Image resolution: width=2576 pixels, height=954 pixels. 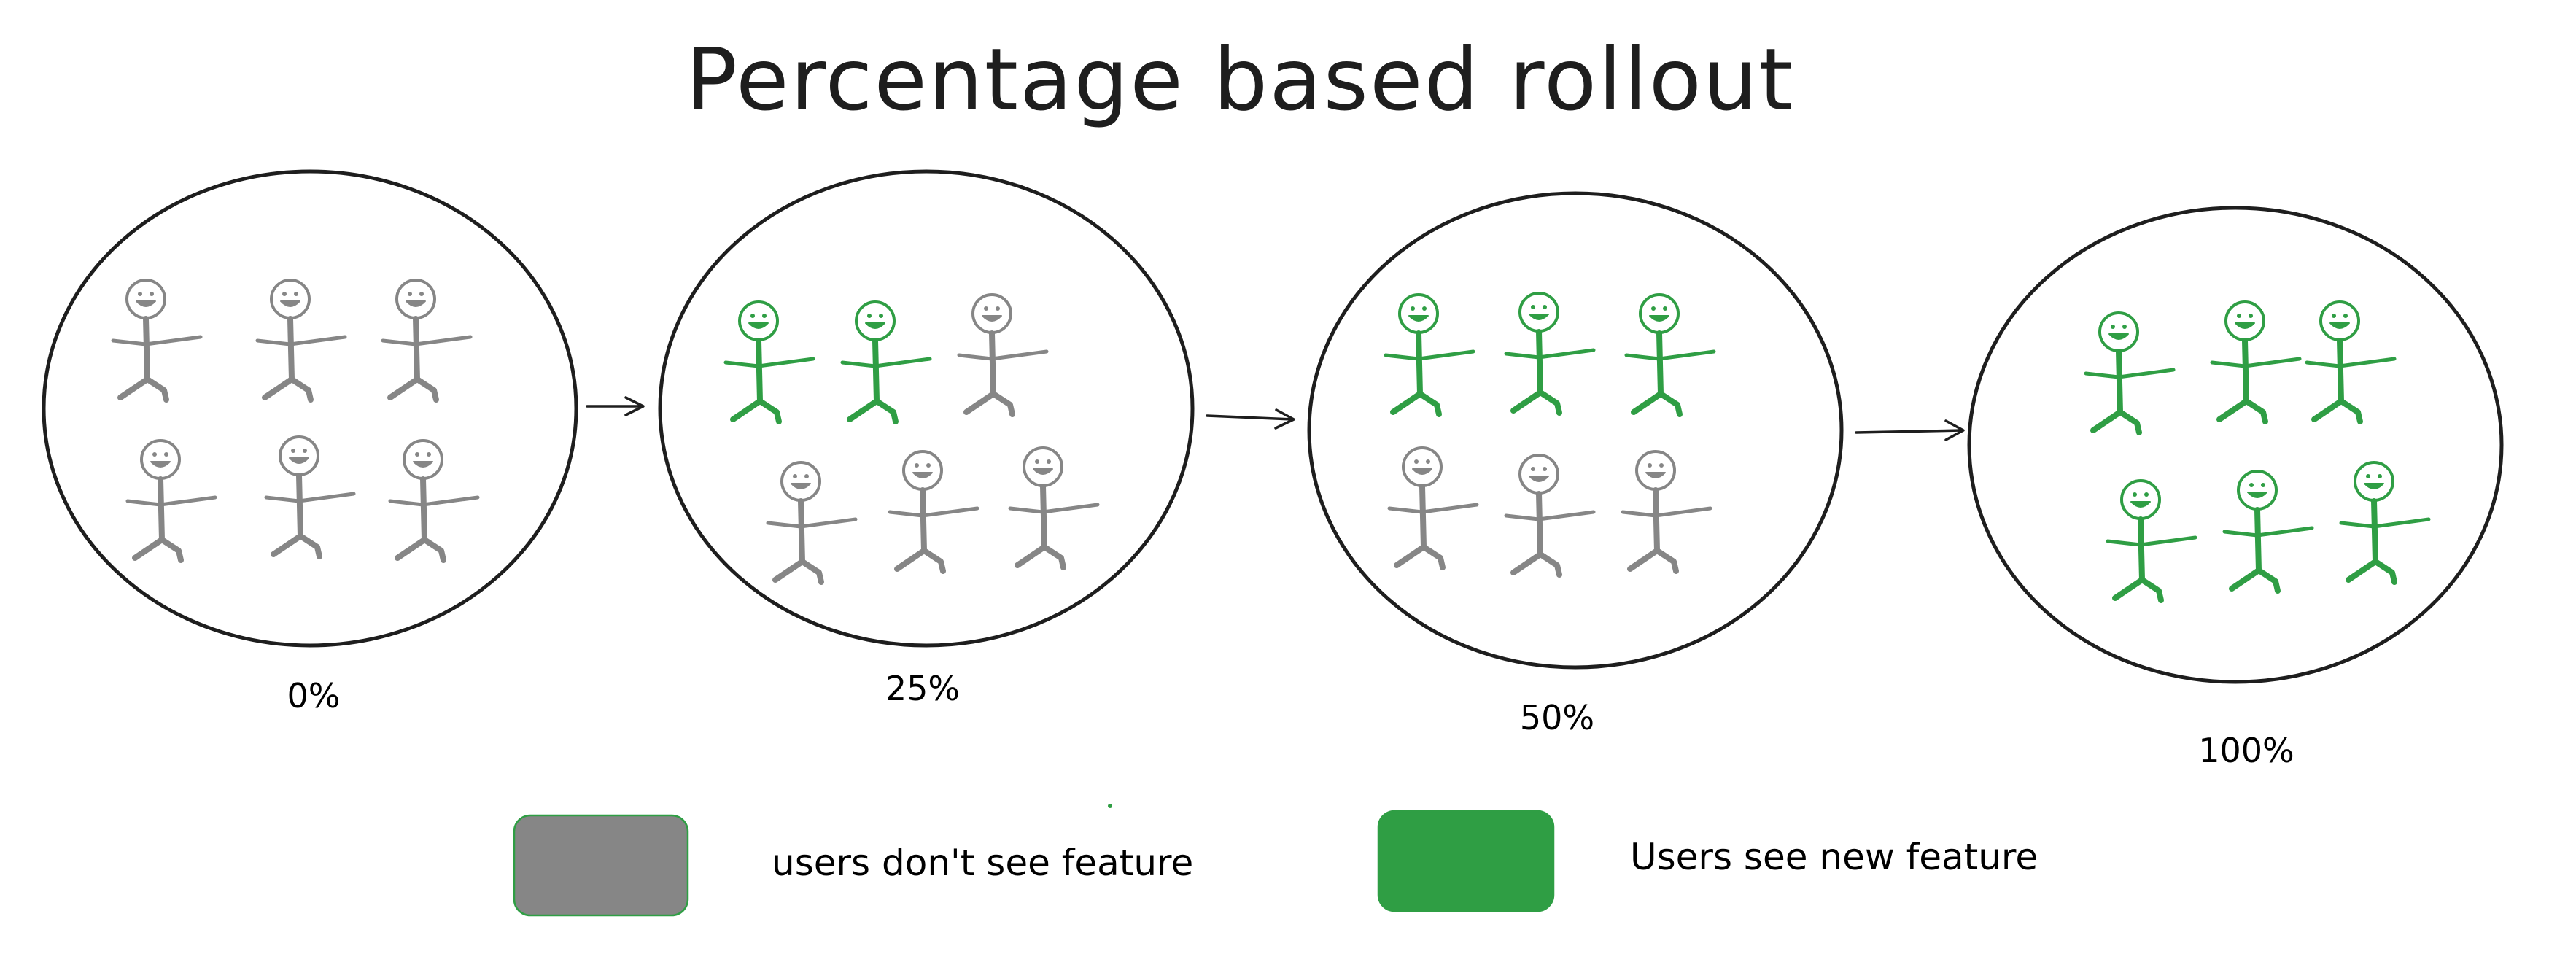 I want to click on stage-label-0: 0%, so click(x=314, y=696).